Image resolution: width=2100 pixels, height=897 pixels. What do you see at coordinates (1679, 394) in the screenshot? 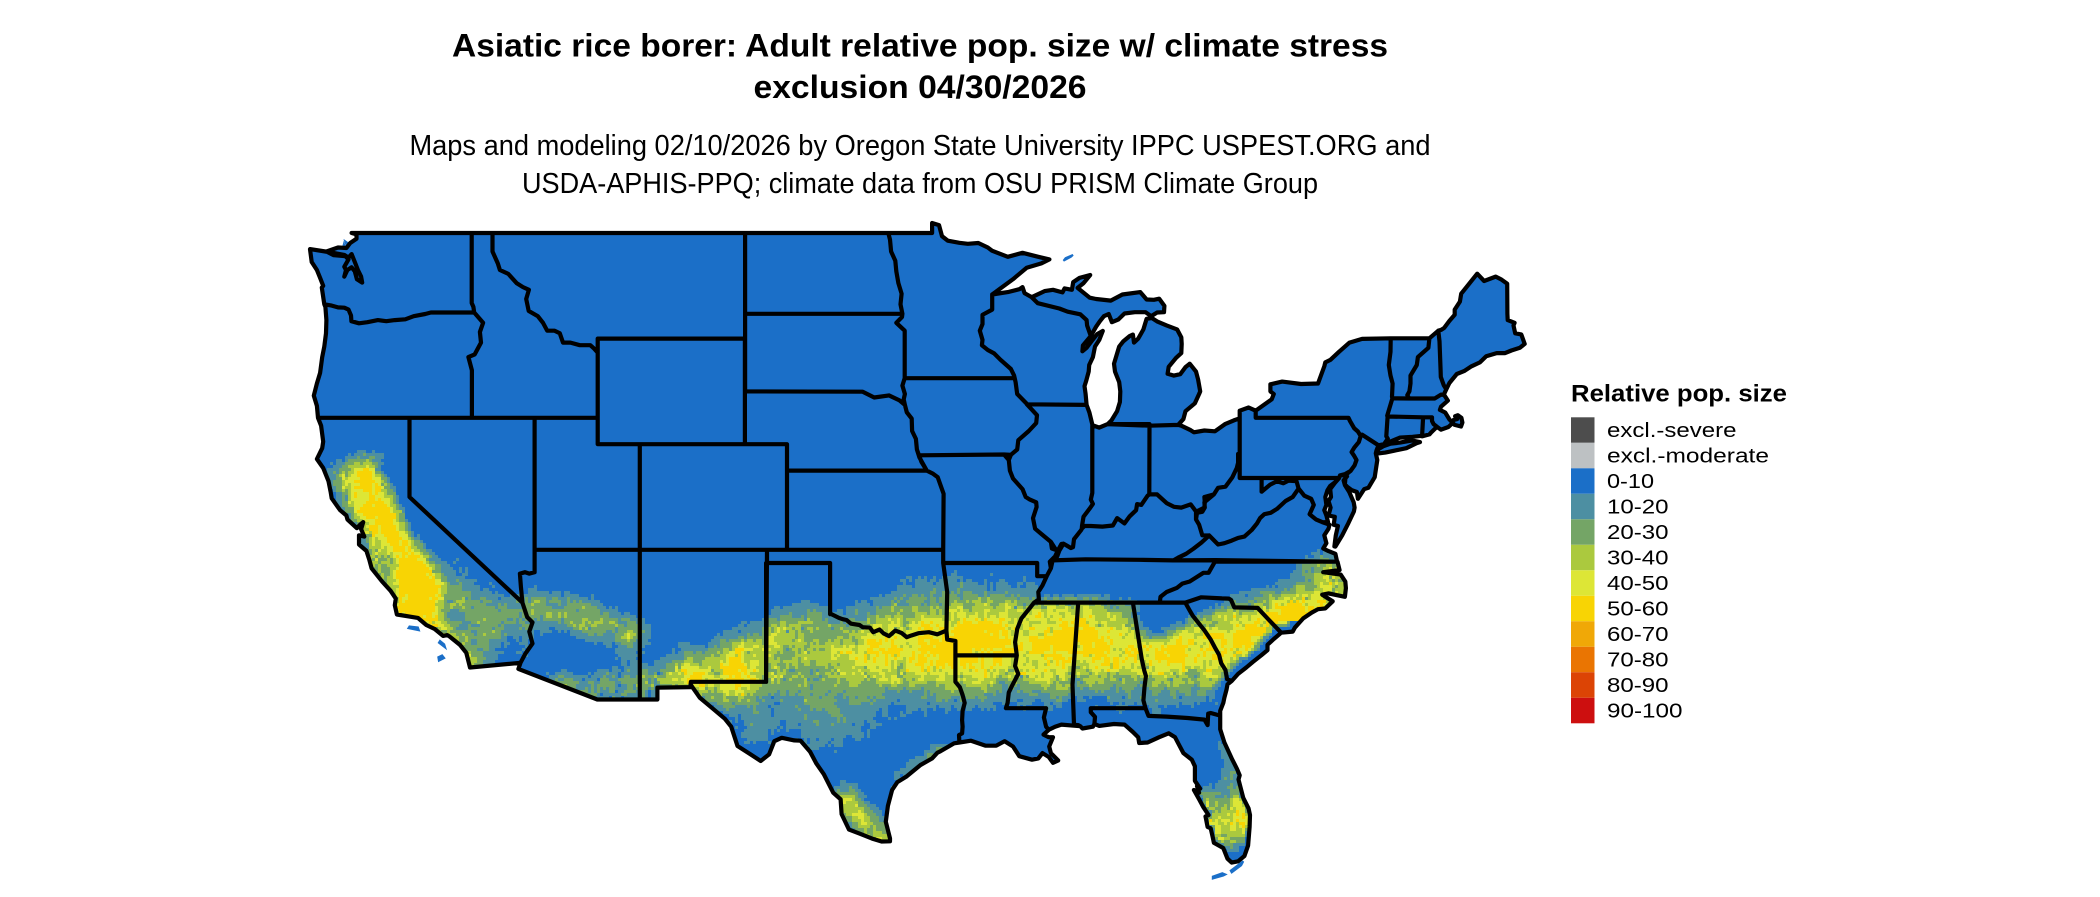
I see `svg-text: Relative pop. size` at bounding box center [1679, 394].